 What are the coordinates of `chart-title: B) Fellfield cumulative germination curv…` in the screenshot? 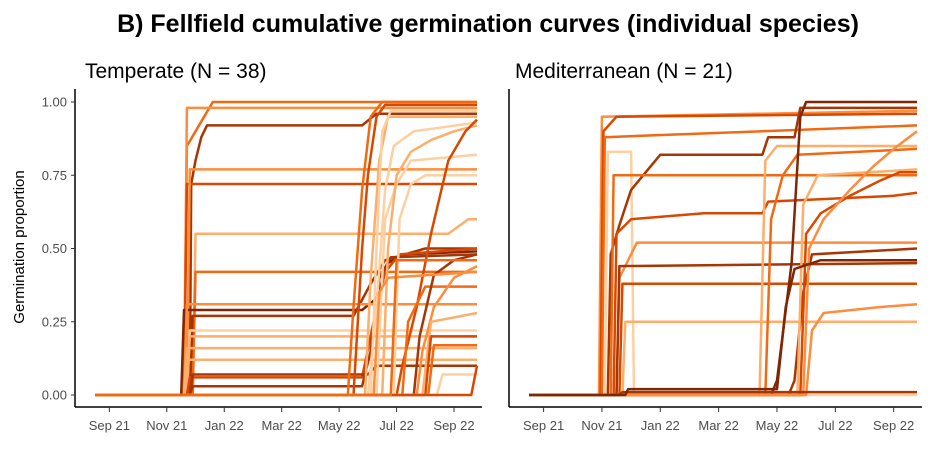 It's located at (488, 24).